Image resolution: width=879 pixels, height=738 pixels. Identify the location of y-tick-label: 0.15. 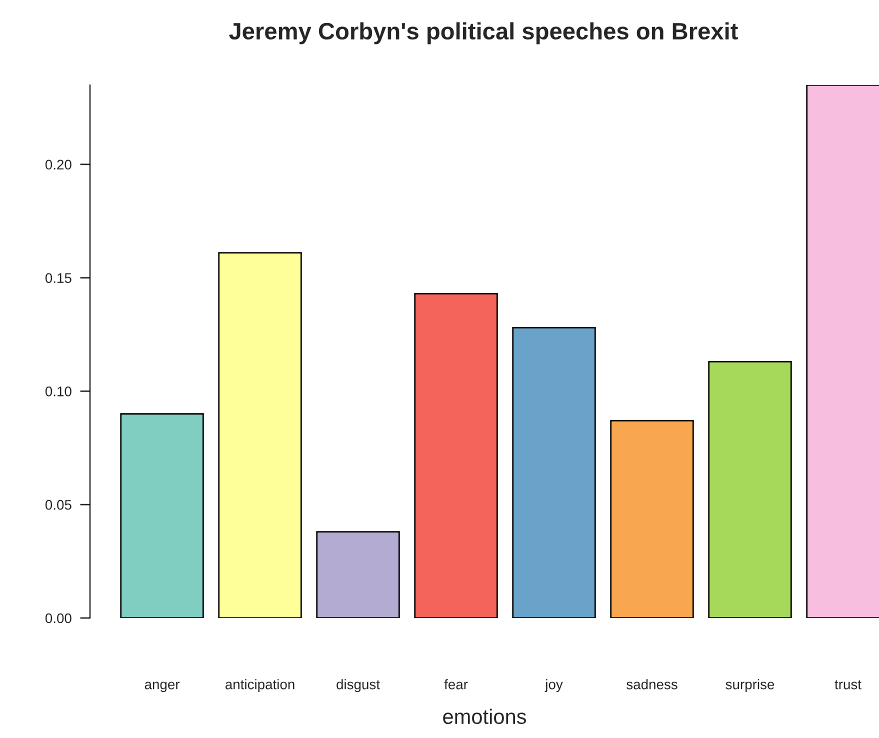
(58, 278).